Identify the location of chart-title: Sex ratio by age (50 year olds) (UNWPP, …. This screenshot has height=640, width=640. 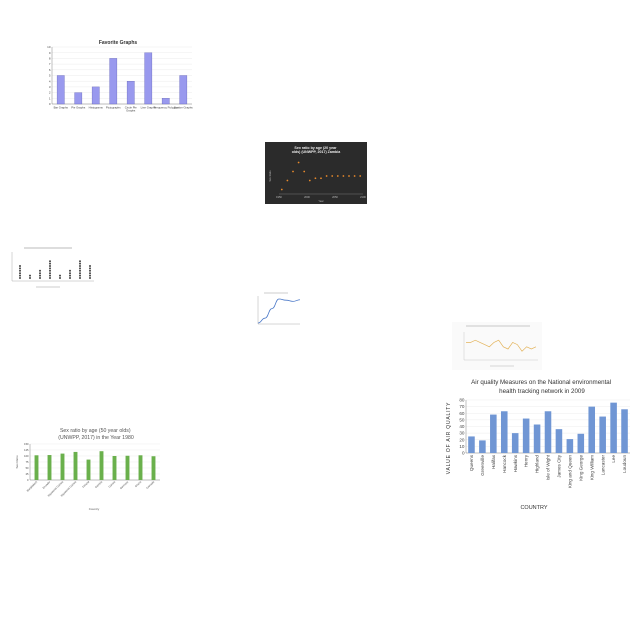
(96, 434).